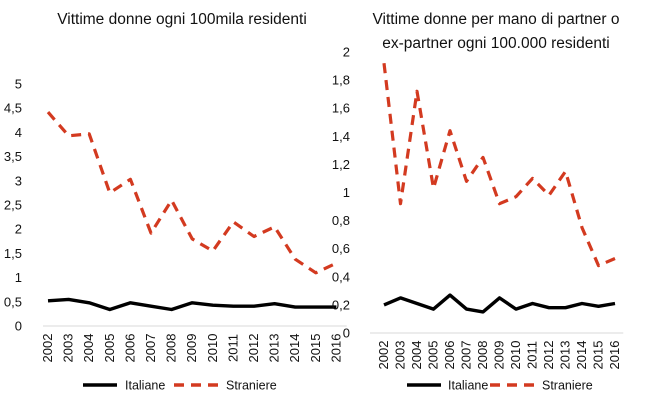 The height and width of the screenshot is (415, 660). I want to click on chart2-legend-label-straniere: Straniere, so click(567, 386).